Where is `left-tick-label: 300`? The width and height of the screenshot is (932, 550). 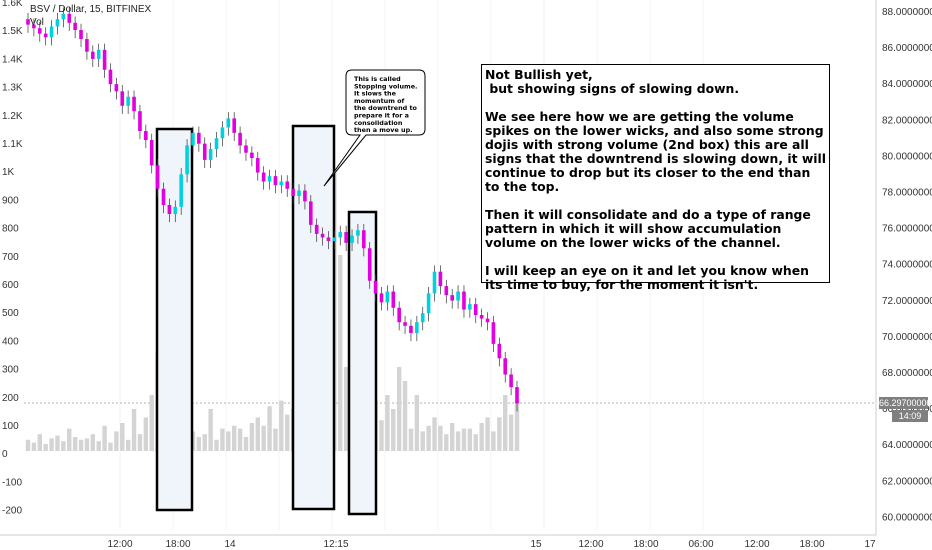 left-tick-label: 300 is located at coordinates (10, 370).